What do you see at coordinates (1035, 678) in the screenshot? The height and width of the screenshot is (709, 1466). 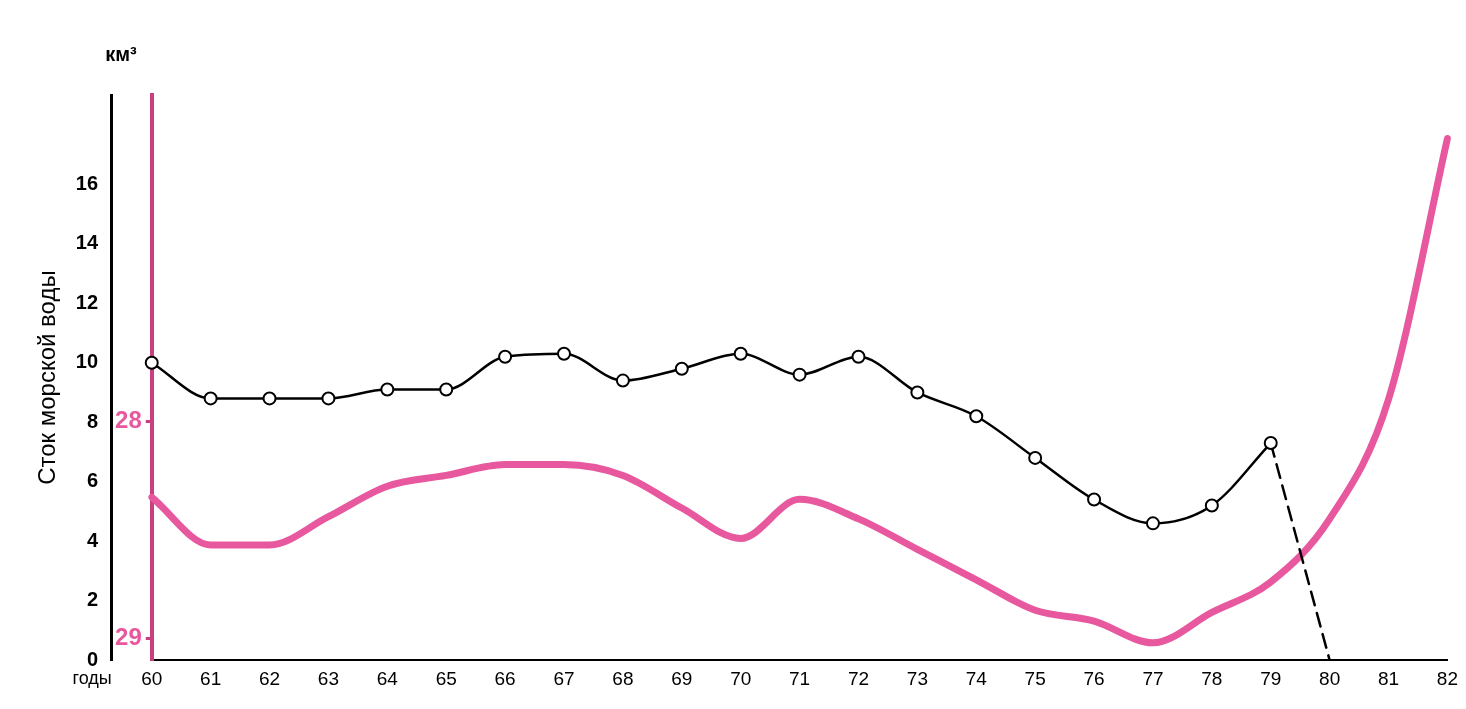 I see `x-tick-label: 75` at bounding box center [1035, 678].